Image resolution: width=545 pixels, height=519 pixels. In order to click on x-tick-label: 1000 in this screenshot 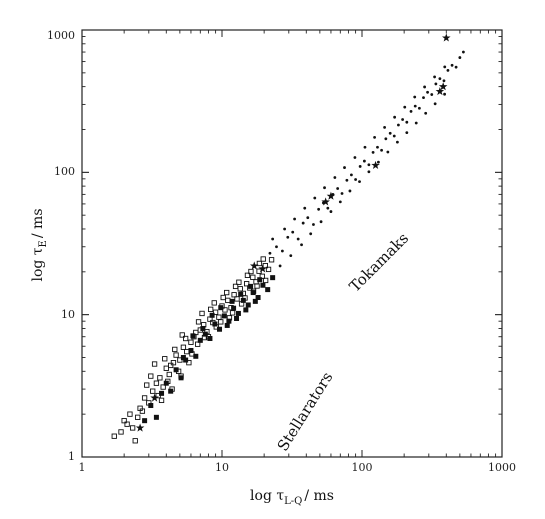, I will do `click(502, 467)`.